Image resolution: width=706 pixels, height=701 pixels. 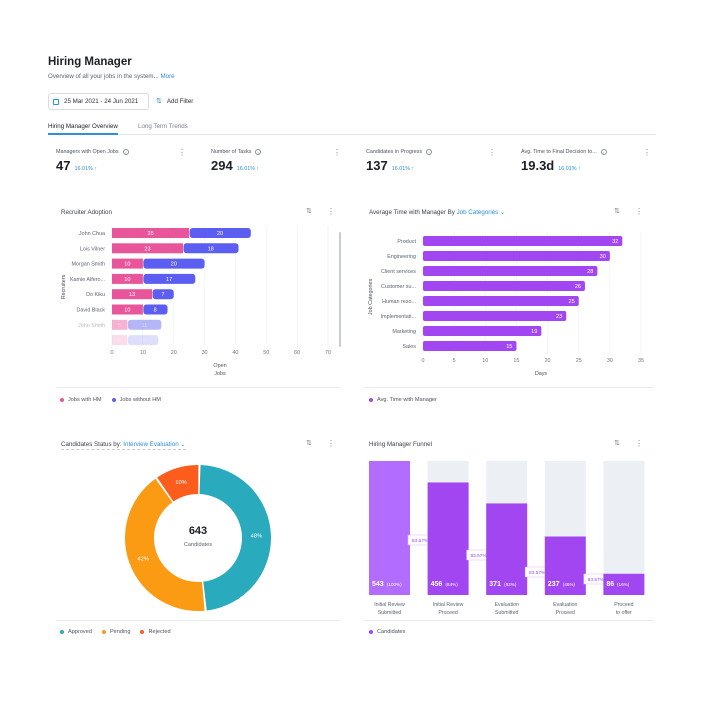 I want to click on bar-value-label: 30, so click(x=603, y=257).